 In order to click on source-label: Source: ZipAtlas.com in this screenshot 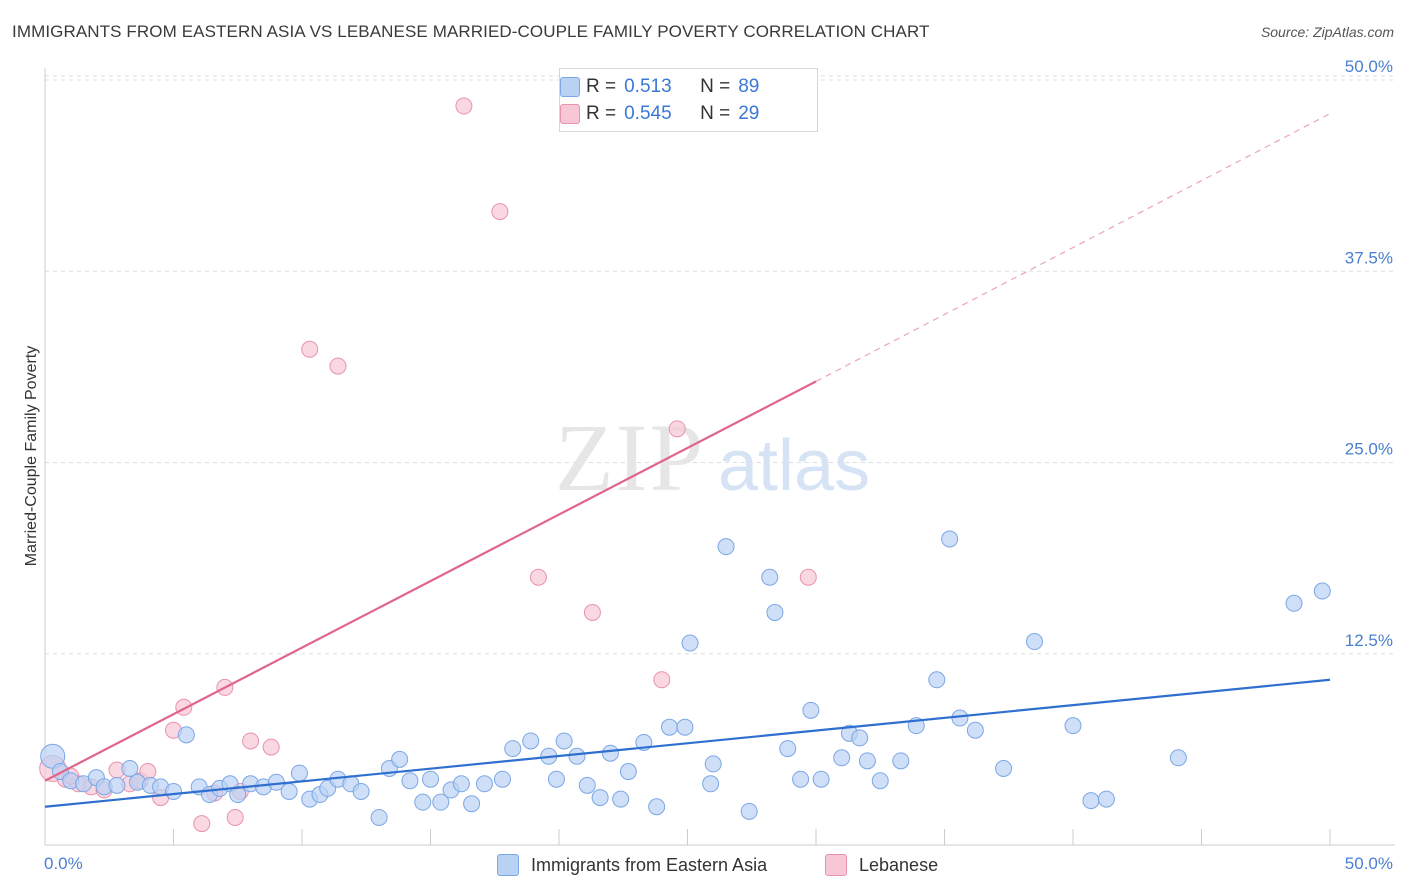, I will do `click(1327, 32)`.